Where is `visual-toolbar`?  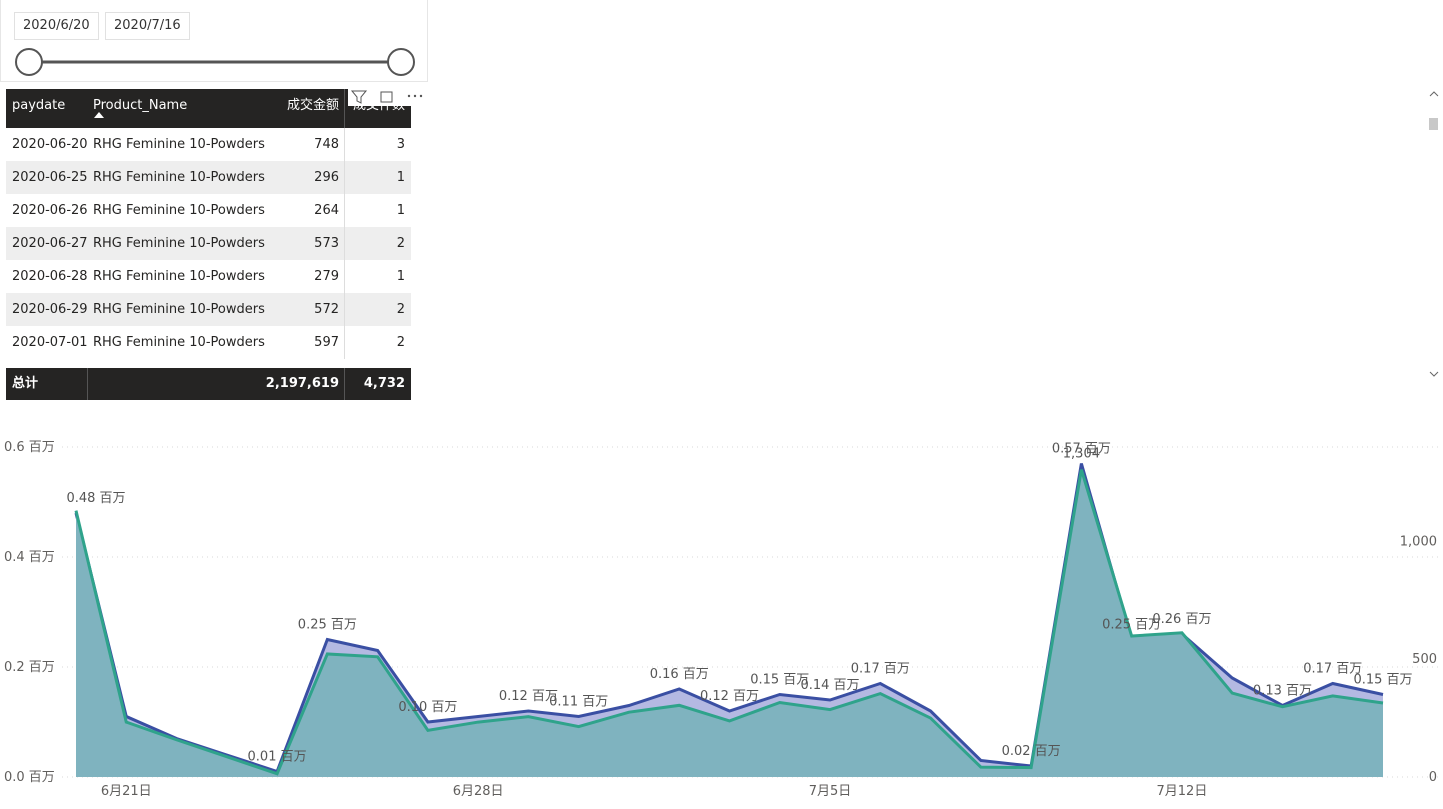
visual-toolbar is located at coordinates (388, 97).